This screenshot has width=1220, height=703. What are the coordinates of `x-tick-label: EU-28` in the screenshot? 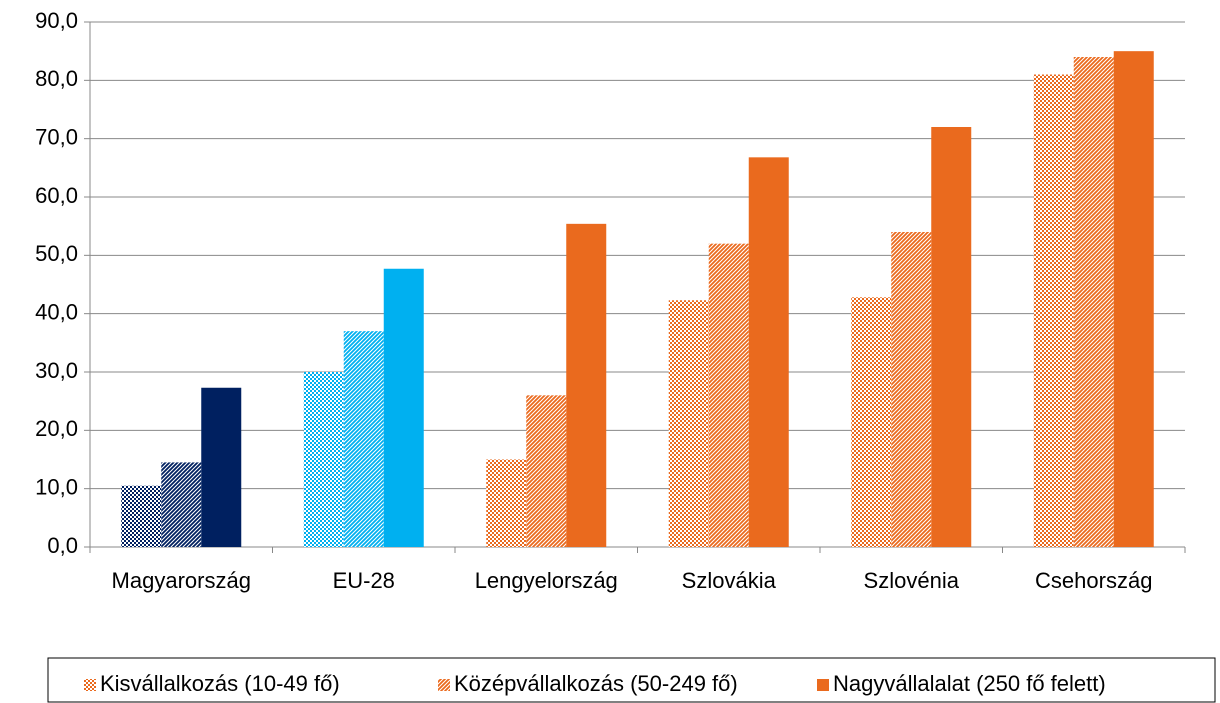 It's located at (364, 580).